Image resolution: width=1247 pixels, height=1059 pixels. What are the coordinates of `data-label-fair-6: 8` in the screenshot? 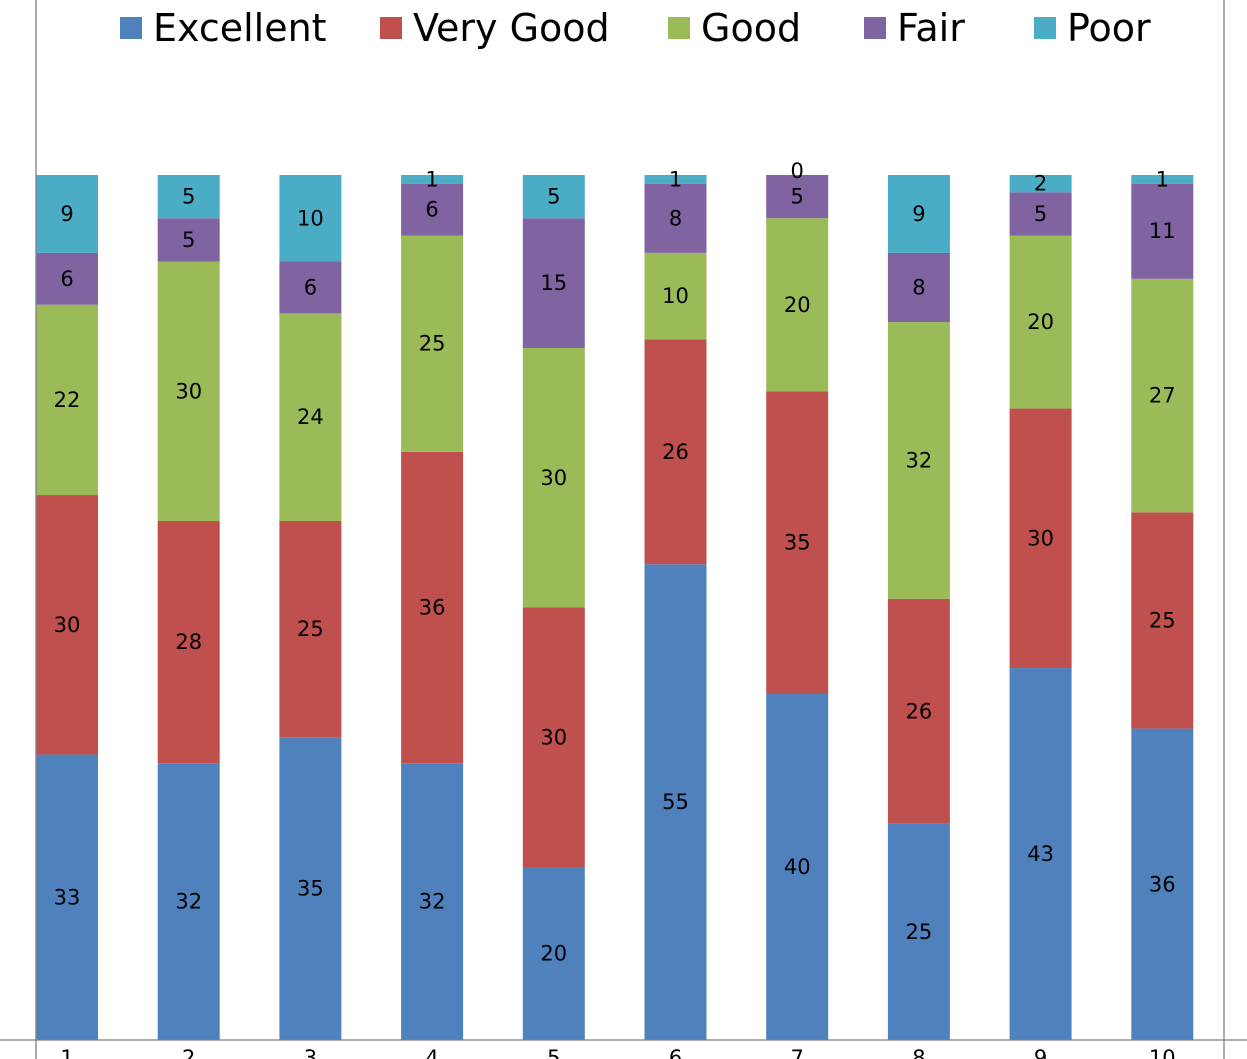 It's located at (675, 218).